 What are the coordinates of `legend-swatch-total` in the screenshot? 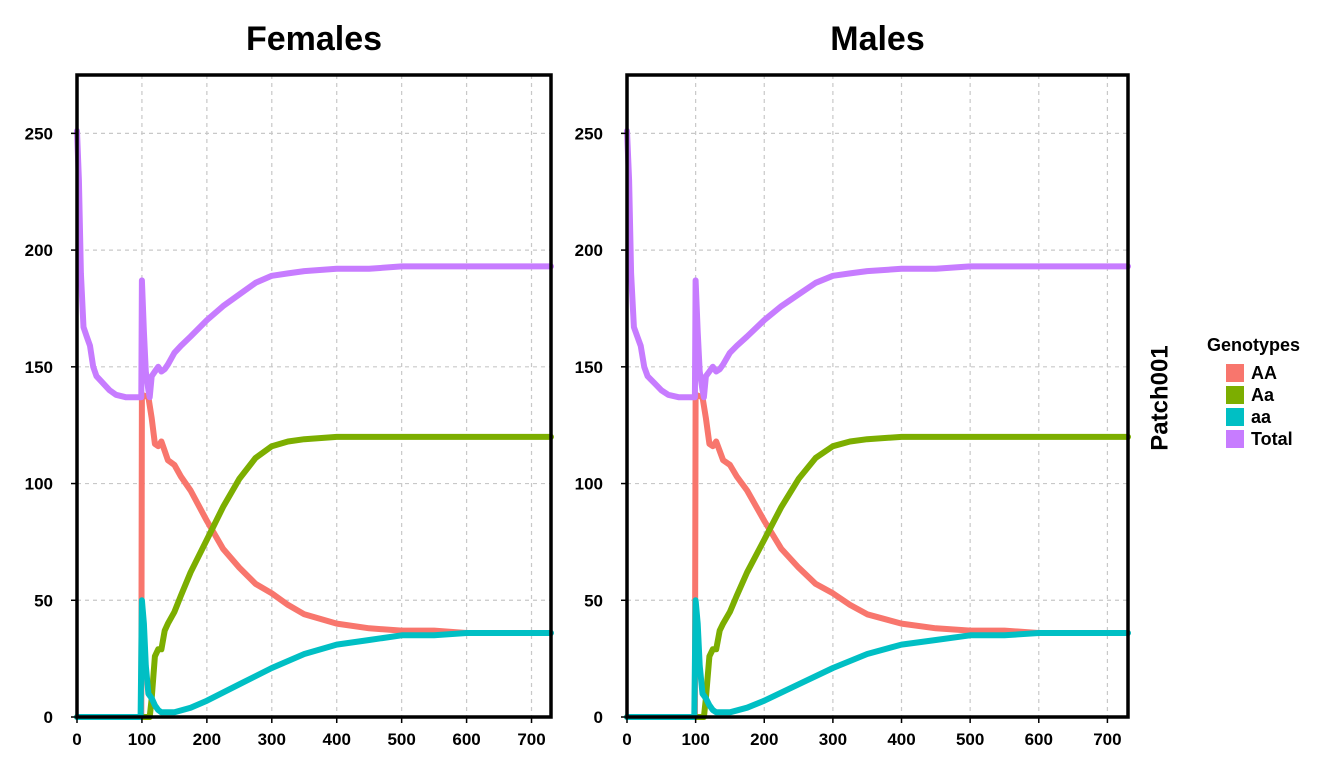 It's located at (1235, 439).